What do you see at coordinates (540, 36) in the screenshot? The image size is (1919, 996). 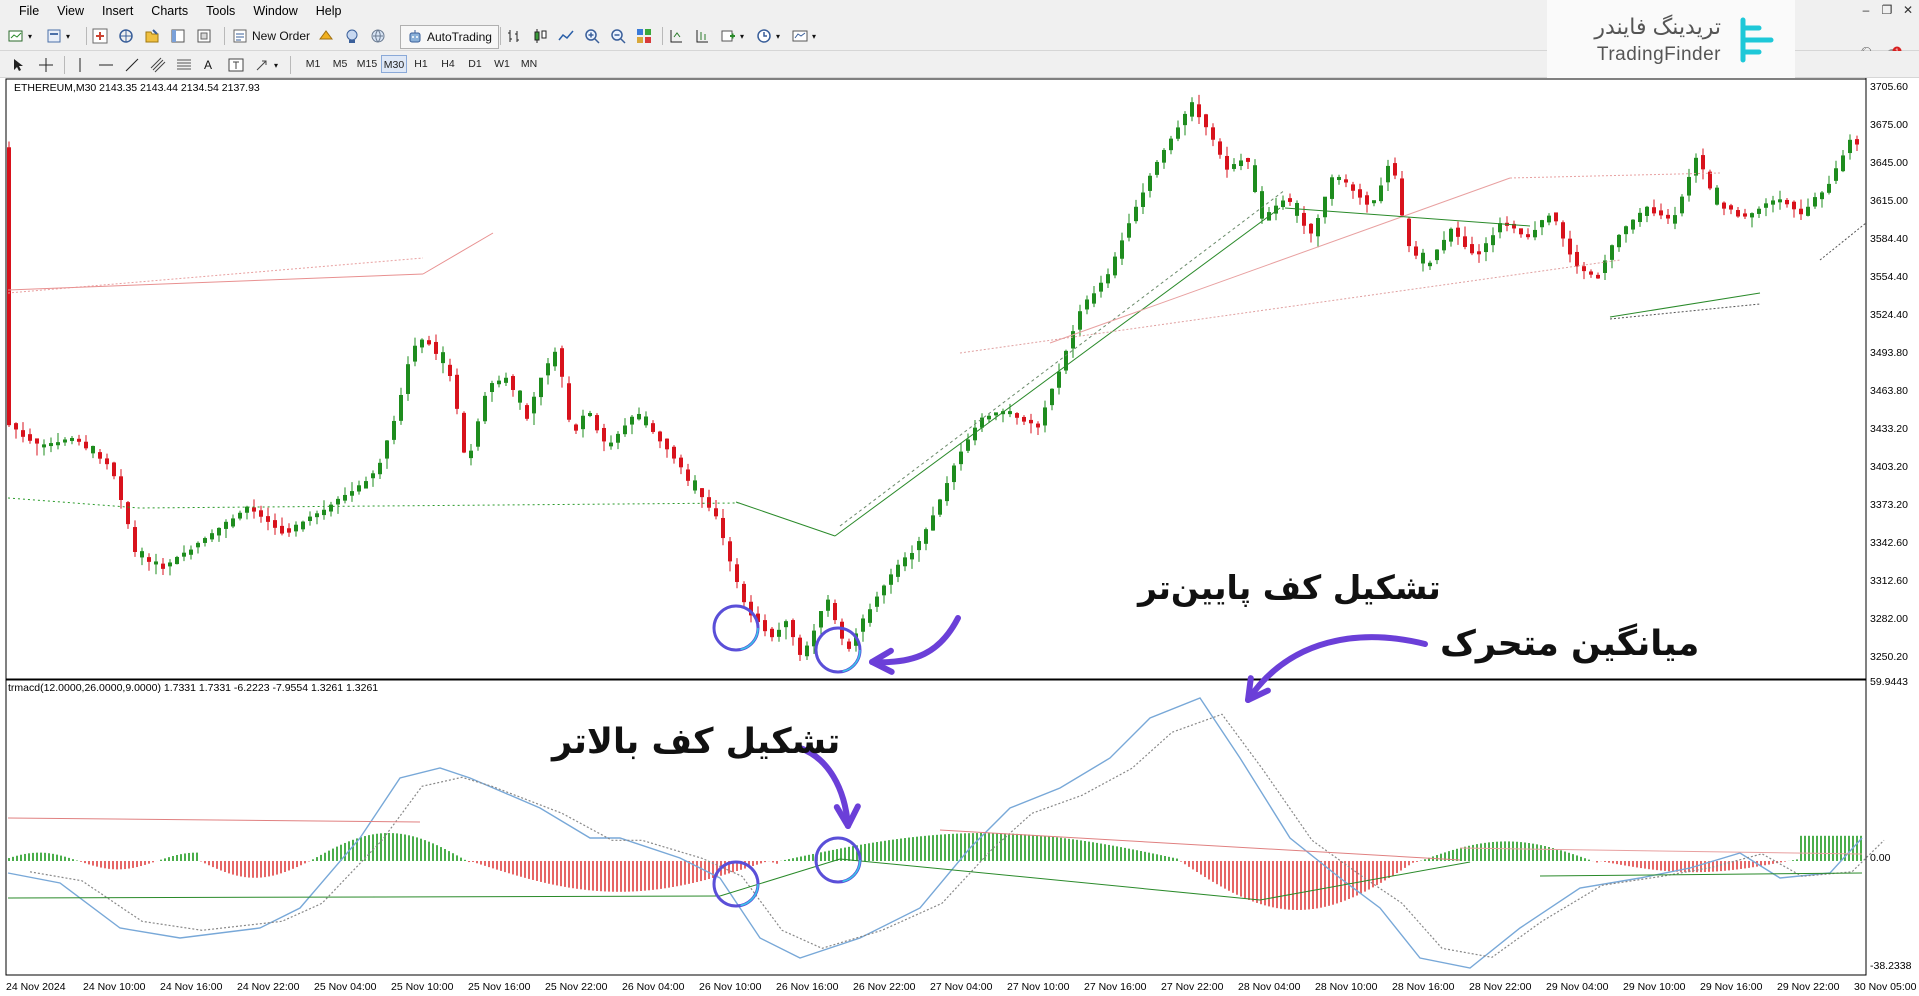 I see `candlestick-button` at bounding box center [540, 36].